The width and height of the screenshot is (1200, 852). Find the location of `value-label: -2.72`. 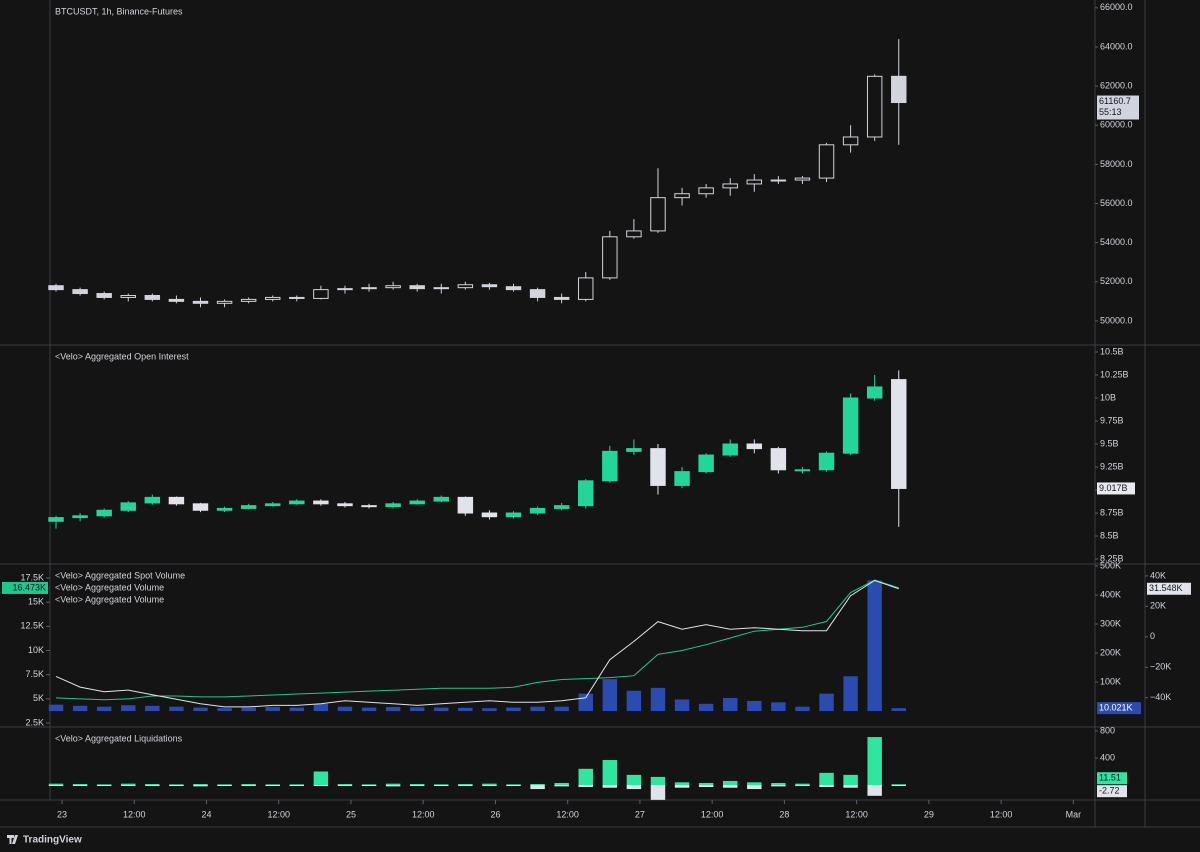

value-label: -2.72 is located at coordinates (1109, 791).